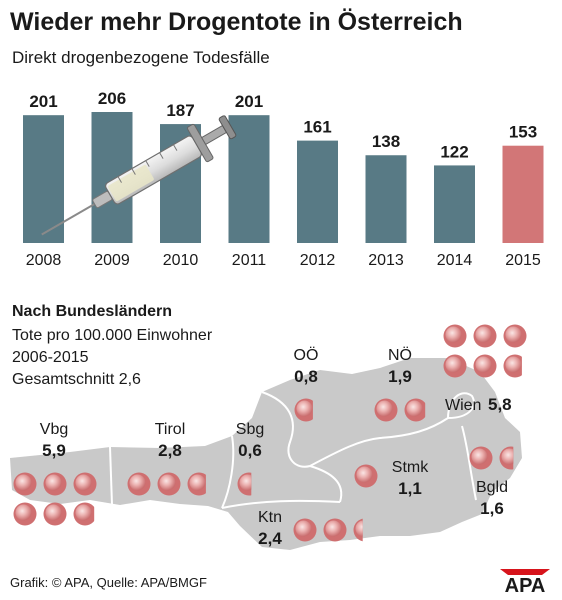 The image size is (562, 600). Describe the element at coordinates (400, 376) in the screenshot. I see `region-value-noe: 1,9` at that location.